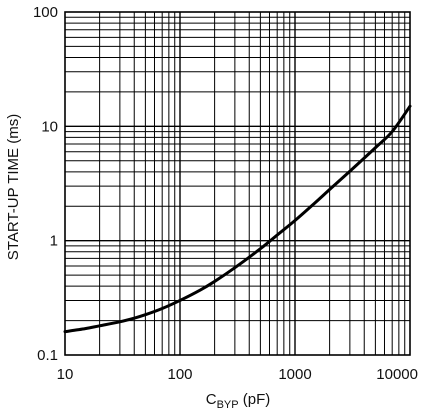 The image size is (435, 413). Describe the element at coordinates (255, 399) in the screenshot. I see `x-axis-title-unit: (pF)` at that location.